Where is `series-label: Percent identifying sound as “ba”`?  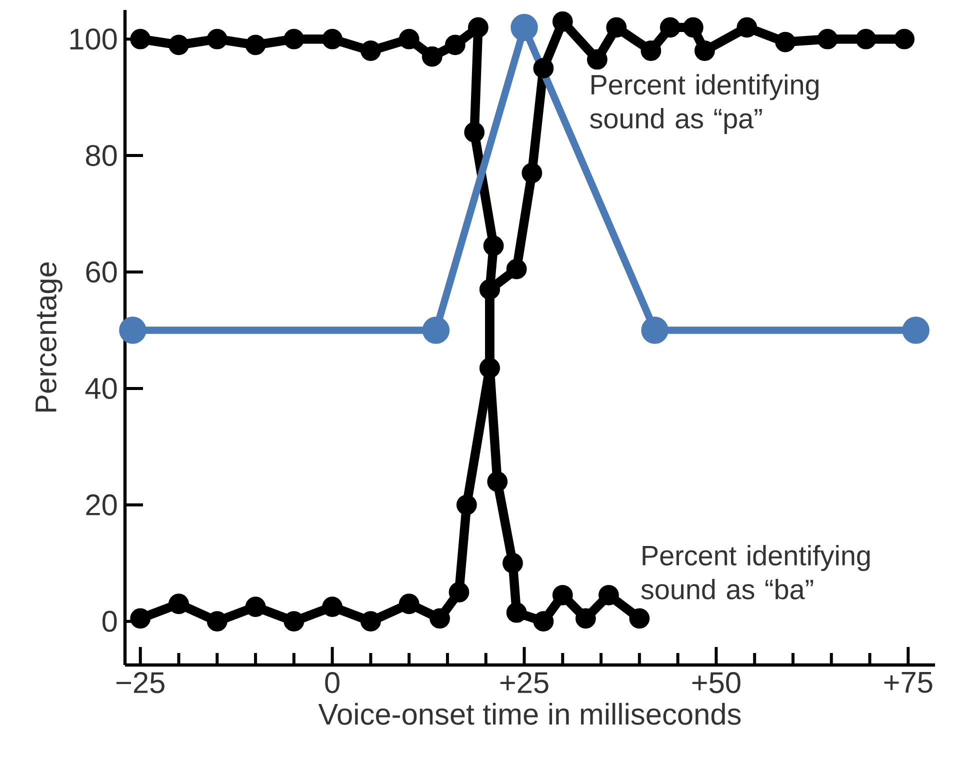
series-label: Percent identifying sound as “ba” is located at coordinates (755, 572).